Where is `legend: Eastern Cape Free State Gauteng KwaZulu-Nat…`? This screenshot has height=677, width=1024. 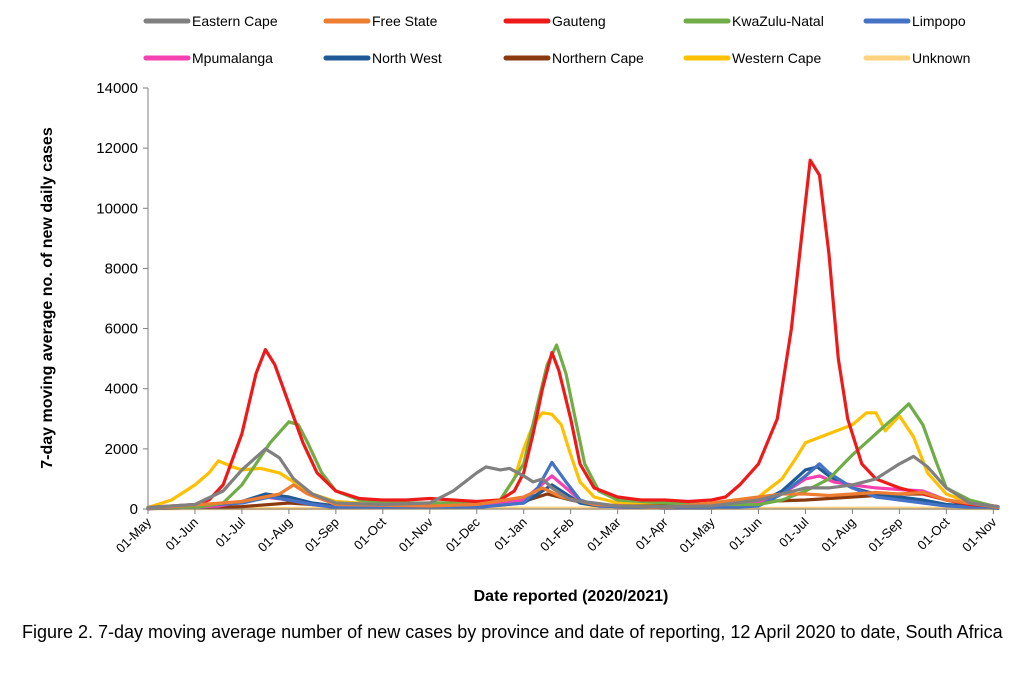 legend: Eastern Cape Free State Gauteng KwaZulu-Nat… is located at coordinates (556, 39).